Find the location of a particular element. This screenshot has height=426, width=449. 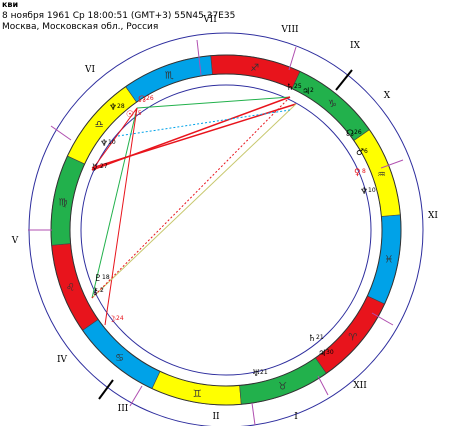

planet-degree: 25 is located at coordinates (298, 86).